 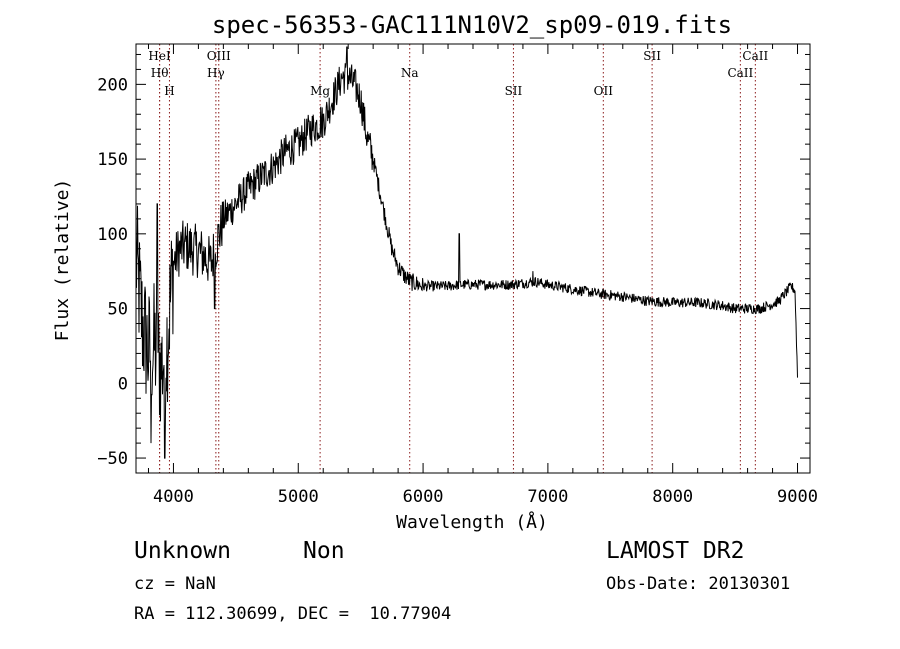 What do you see at coordinates (324, 551) in the screenshot?
I see `object-subclass: Non` at bounding box center [324, 551].